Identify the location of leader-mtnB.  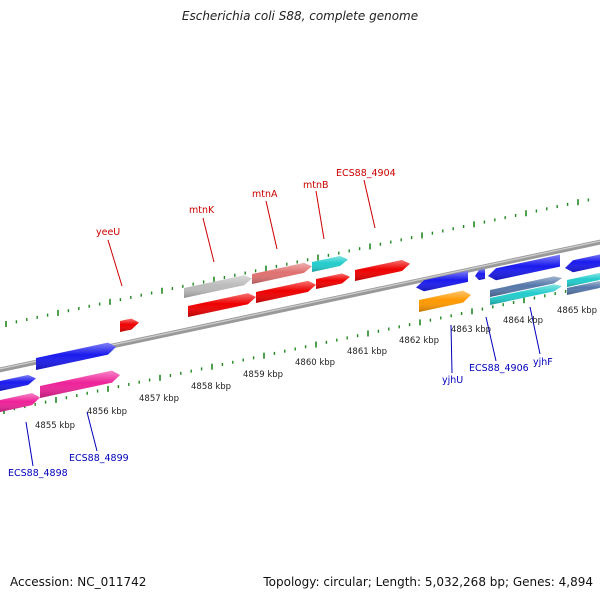
(320, 215).